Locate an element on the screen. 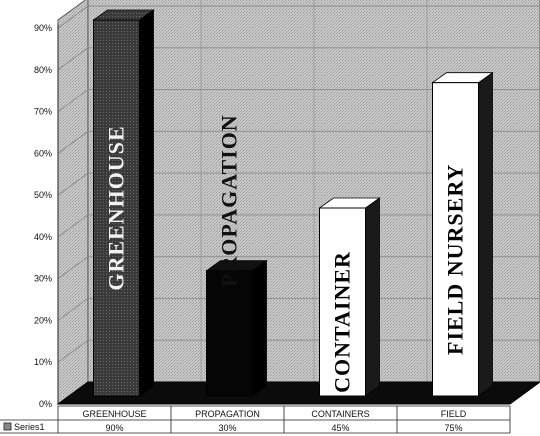 This screenshot has width=540, height=436. bar-greenhouse: GREENHOUSE is located at coordinates (123, 203).